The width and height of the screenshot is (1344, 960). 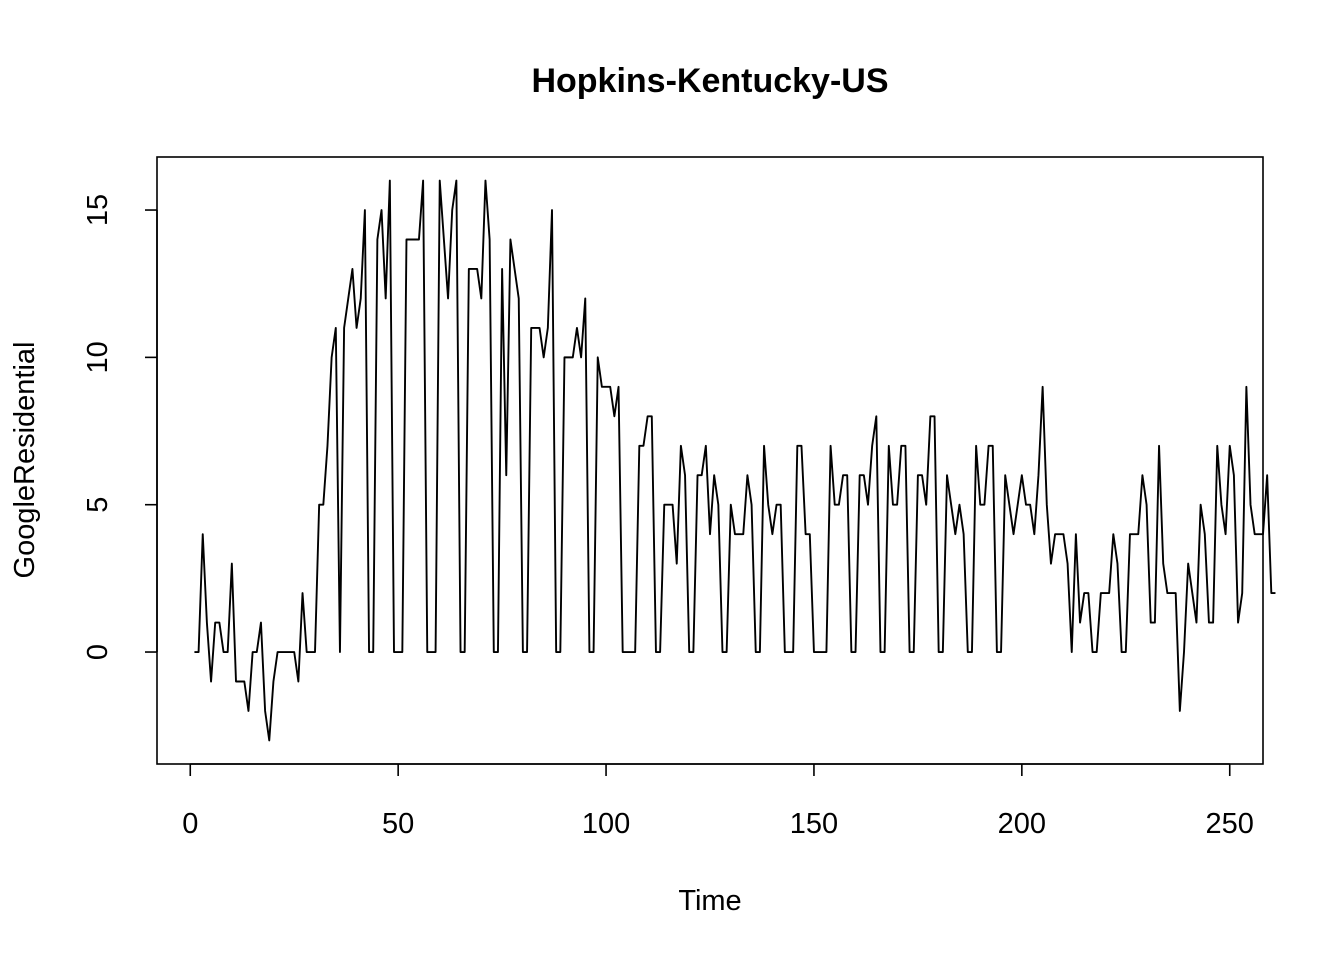 What do you see at coordinates (709, 81) in the screenshot?
I see `chart-title: Hopkins-Kentucky-US` at bounding box center [709, 81].